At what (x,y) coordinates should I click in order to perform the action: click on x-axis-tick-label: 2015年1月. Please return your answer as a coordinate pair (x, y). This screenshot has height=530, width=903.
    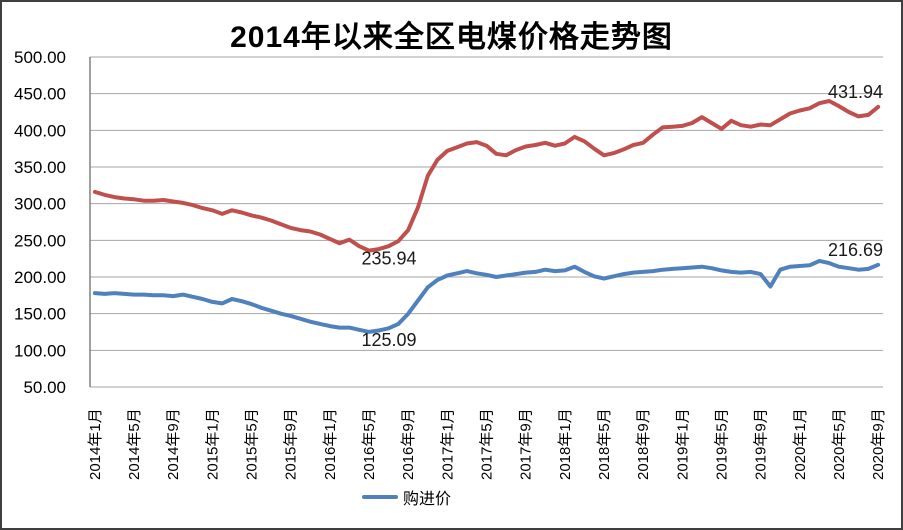
    Looking at the image, I should click on (212, 444).